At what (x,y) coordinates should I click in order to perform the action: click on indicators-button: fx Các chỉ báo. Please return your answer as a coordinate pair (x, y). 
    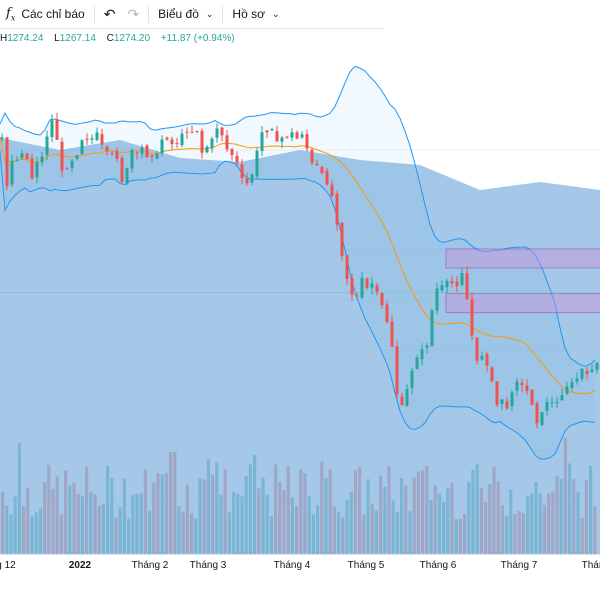
    Looking at the image, I should click on (45, 14).